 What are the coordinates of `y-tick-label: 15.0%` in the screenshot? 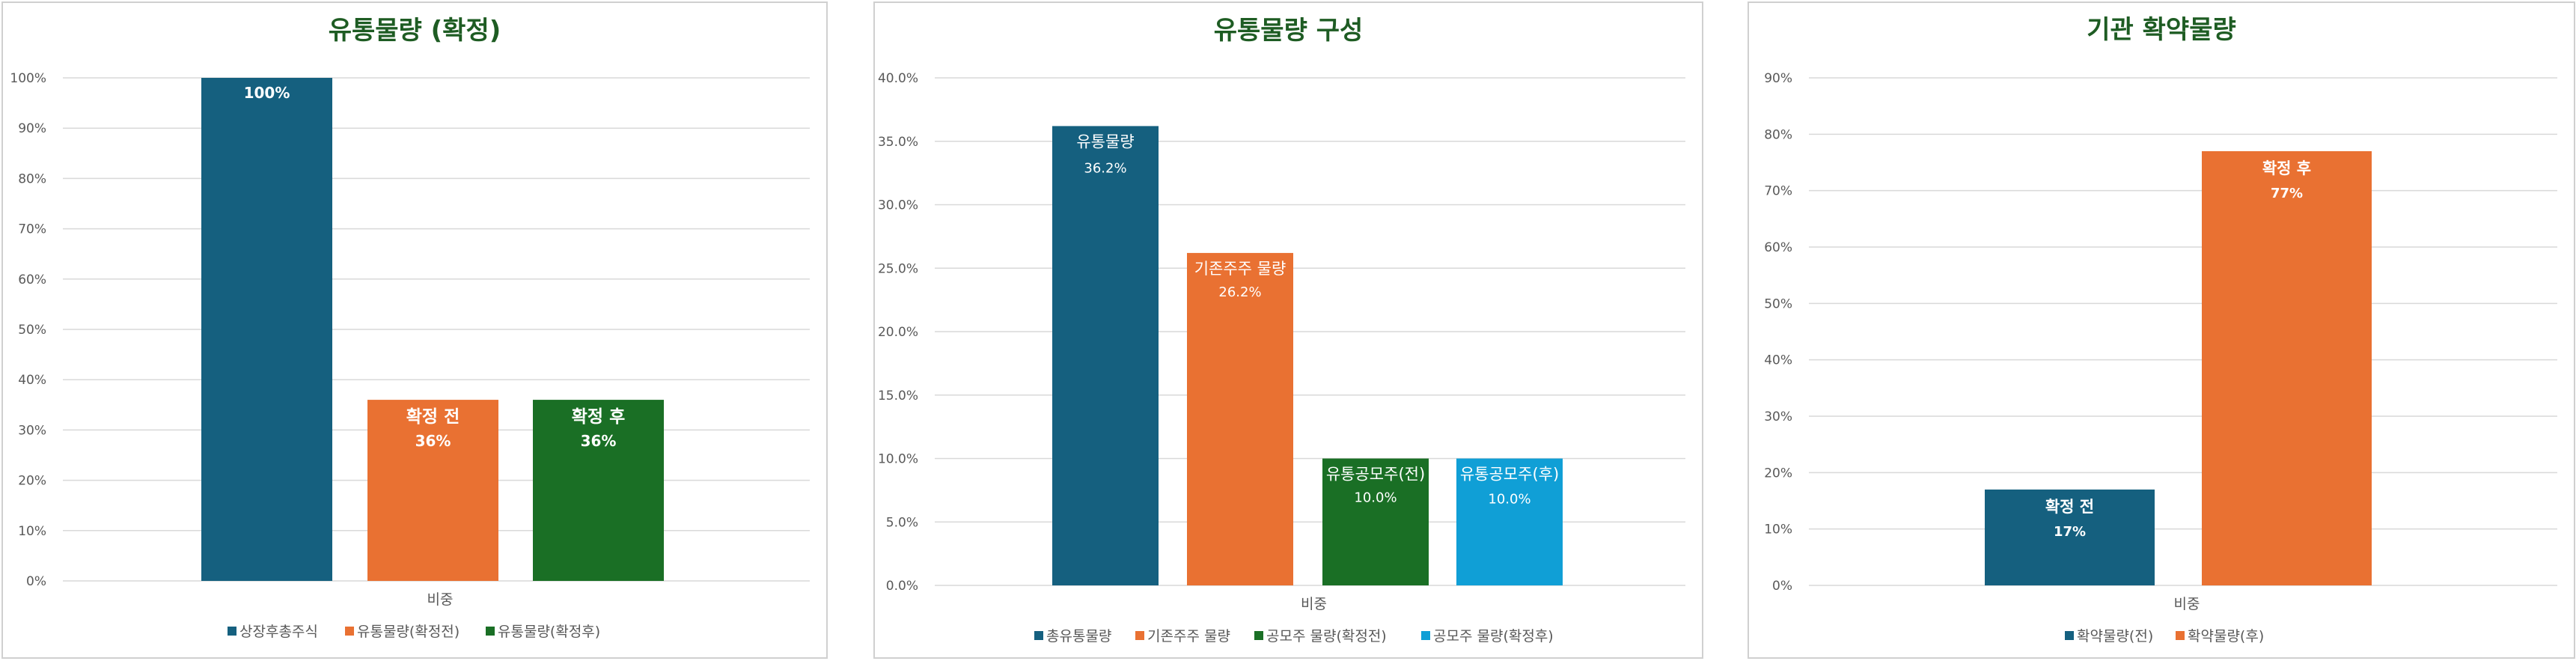 It's located at (898, 396).